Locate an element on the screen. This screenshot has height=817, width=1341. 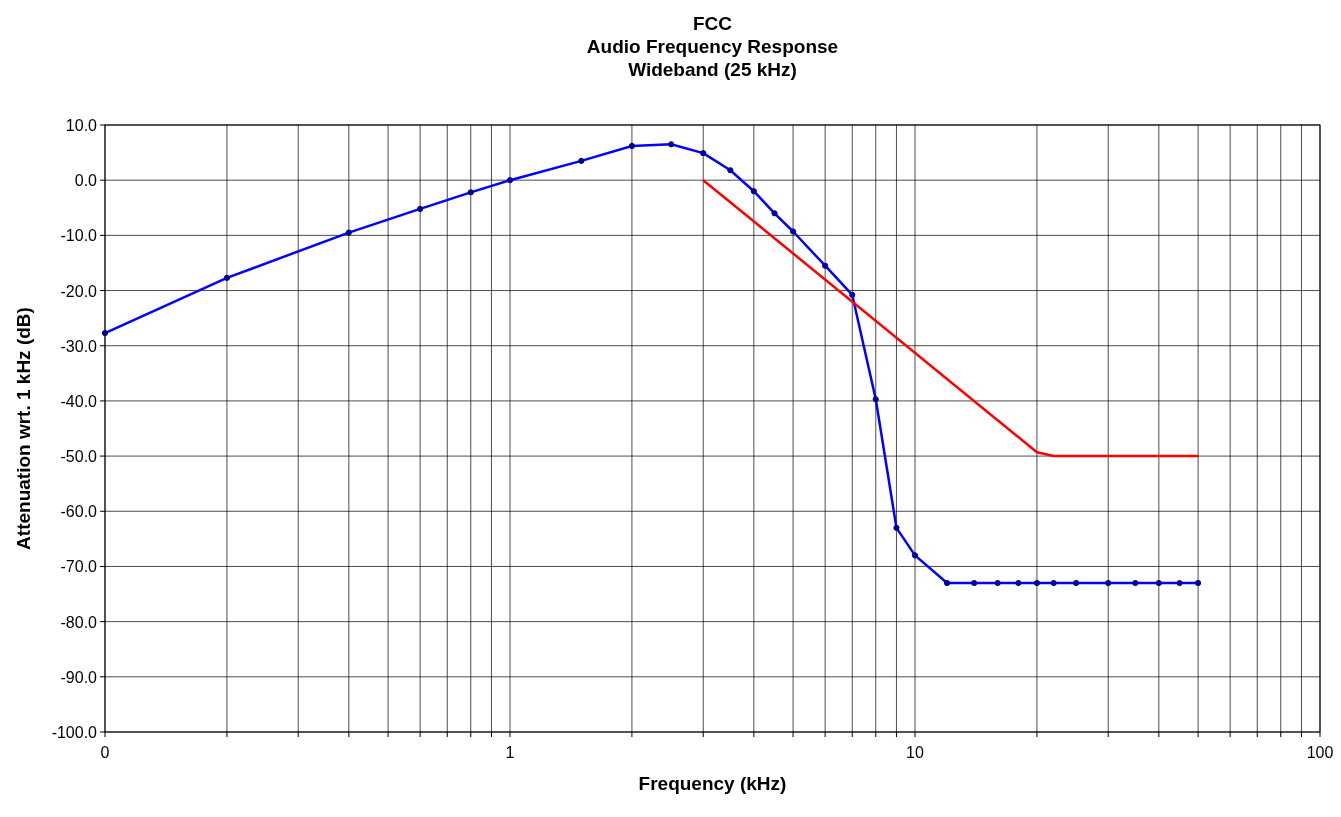
y-tick-label: -100.0 is located at coordinates (74, 732).